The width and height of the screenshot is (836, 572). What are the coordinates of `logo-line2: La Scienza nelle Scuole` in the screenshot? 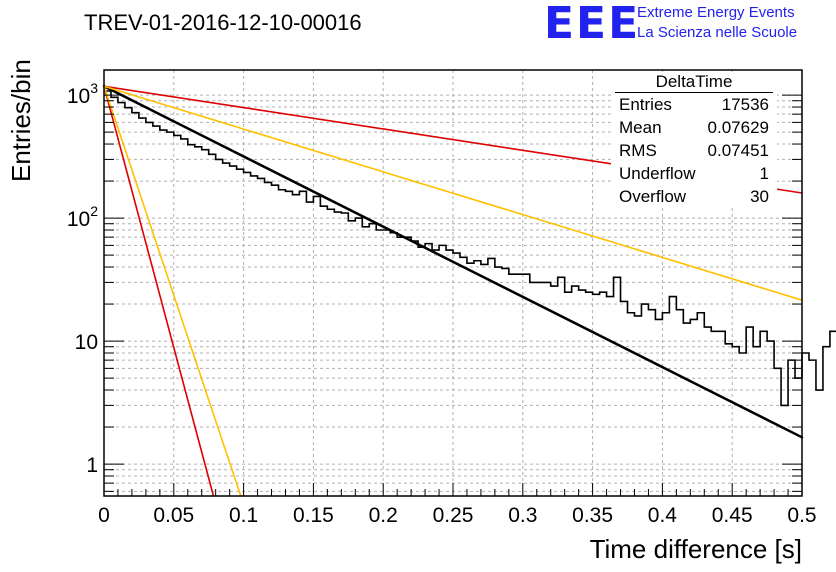 It's located at (717, 32).